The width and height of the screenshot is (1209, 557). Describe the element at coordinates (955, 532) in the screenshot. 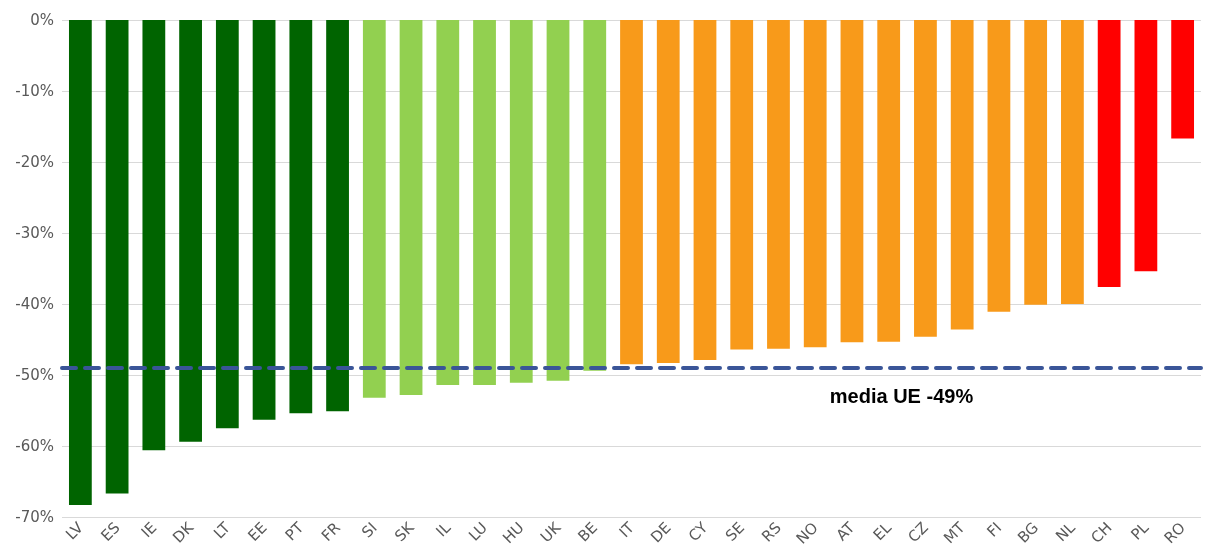

I see `x-tick-label: MT` at that location.